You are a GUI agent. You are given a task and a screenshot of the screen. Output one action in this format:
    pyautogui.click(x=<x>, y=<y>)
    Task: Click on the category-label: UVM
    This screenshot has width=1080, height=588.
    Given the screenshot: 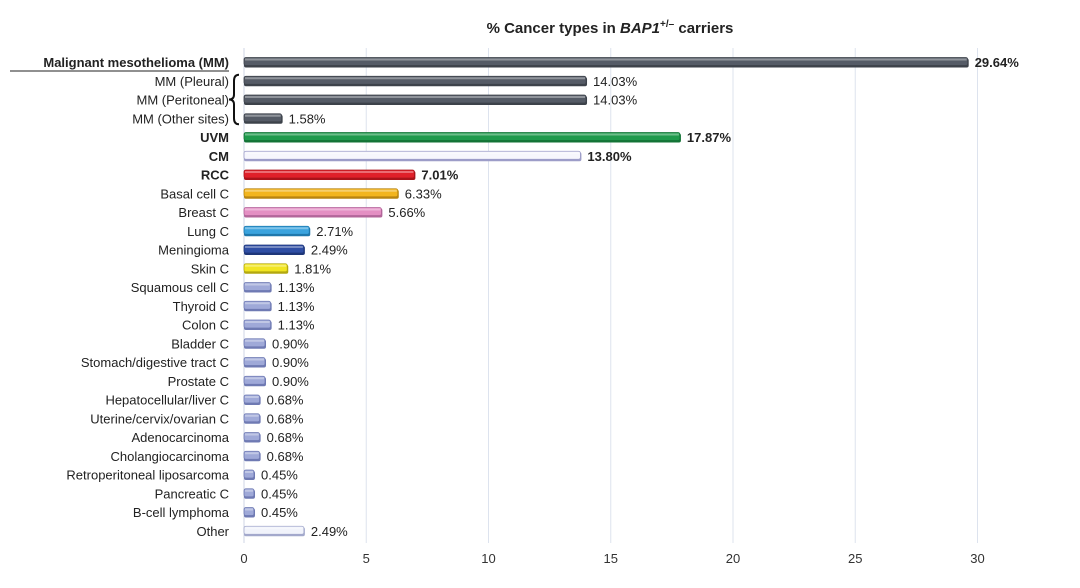 What is the action you would take?
    pyautogui.click(x=214, y=137)
    